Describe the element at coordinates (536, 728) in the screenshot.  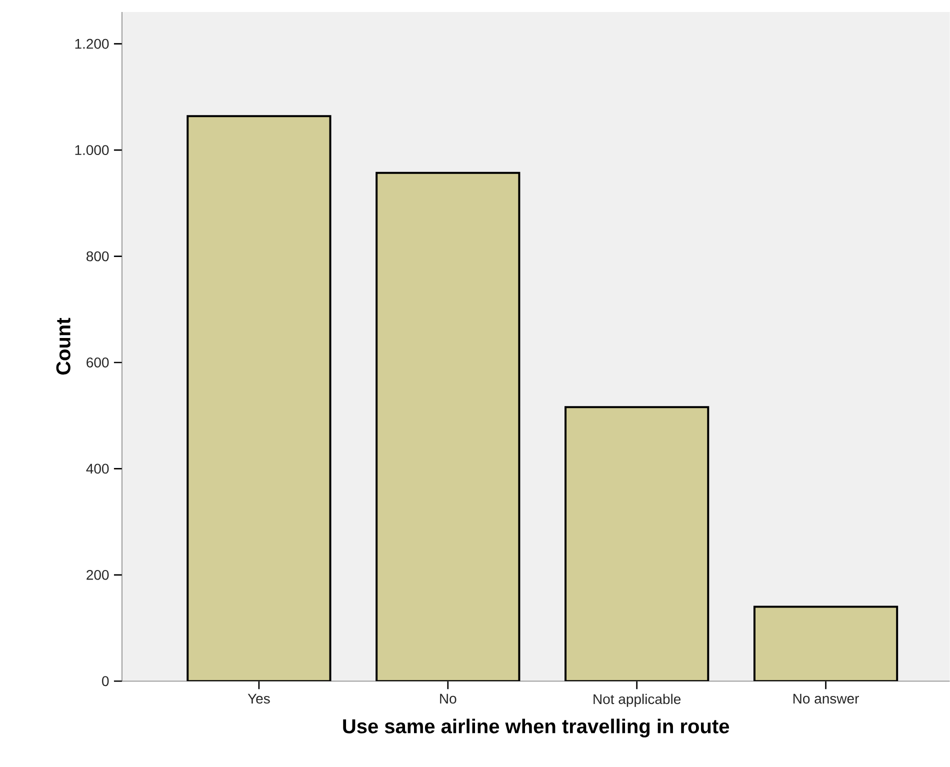
I see `x-axis-title: Use same airline when travelling in route` at that location.